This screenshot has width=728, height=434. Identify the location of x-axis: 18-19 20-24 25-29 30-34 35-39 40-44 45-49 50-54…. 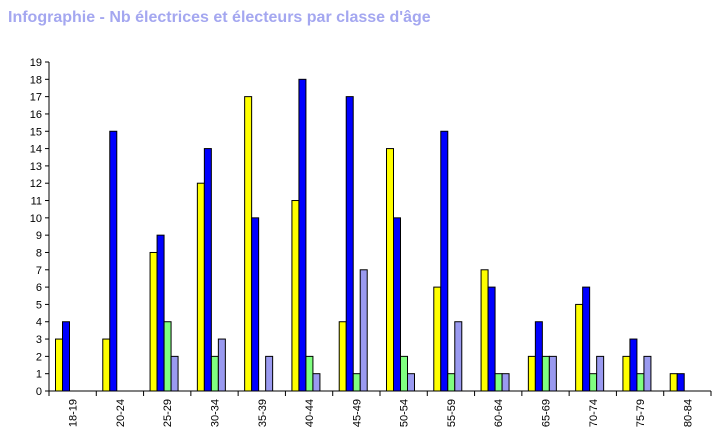
(380, 408).